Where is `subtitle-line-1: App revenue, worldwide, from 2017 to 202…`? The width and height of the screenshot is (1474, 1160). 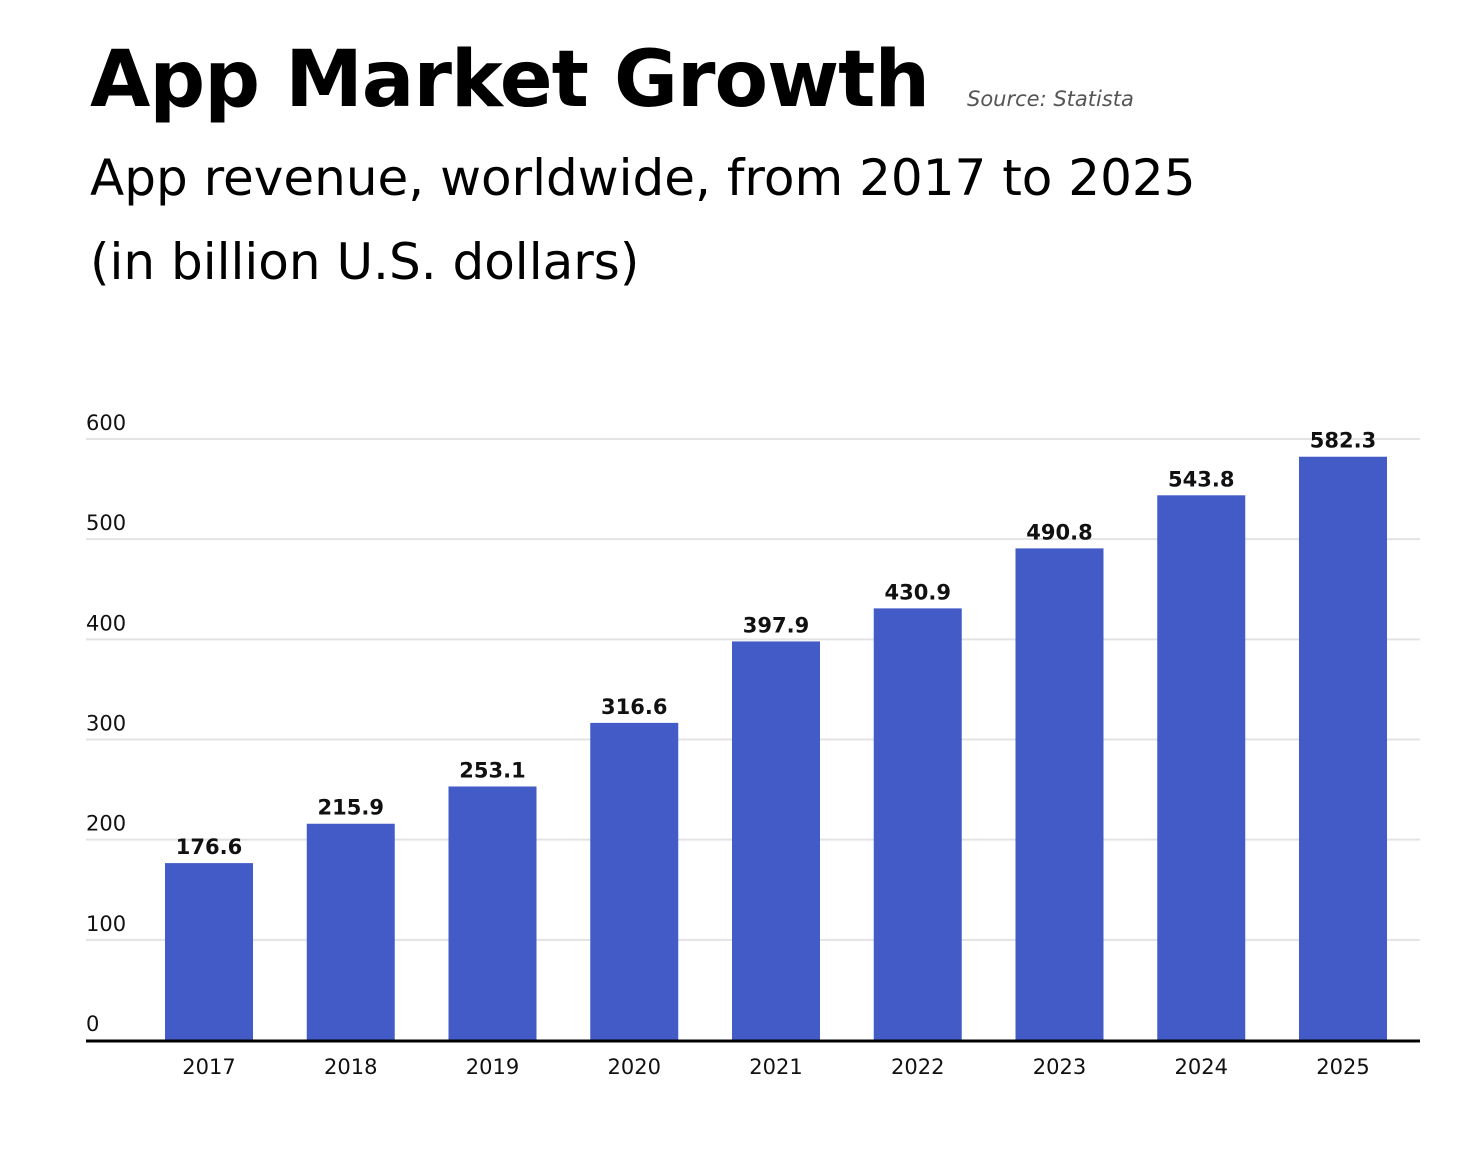 subtitle-line-1: App revenue, worldwide, from 2017 to 202… is located at coordinates (643, 177).